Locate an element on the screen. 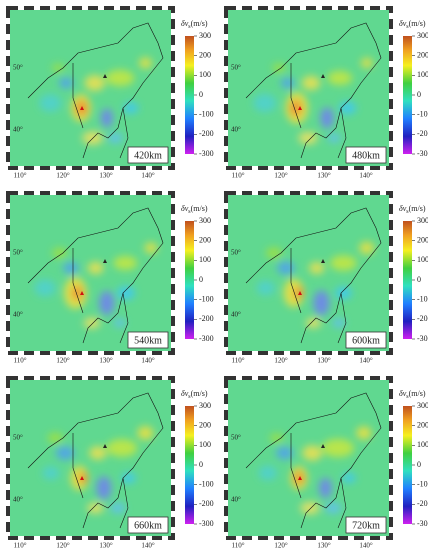 This screenshot has height=550, width=428. colorbar-tick-label: 0 is located at coordinates (419, 464).